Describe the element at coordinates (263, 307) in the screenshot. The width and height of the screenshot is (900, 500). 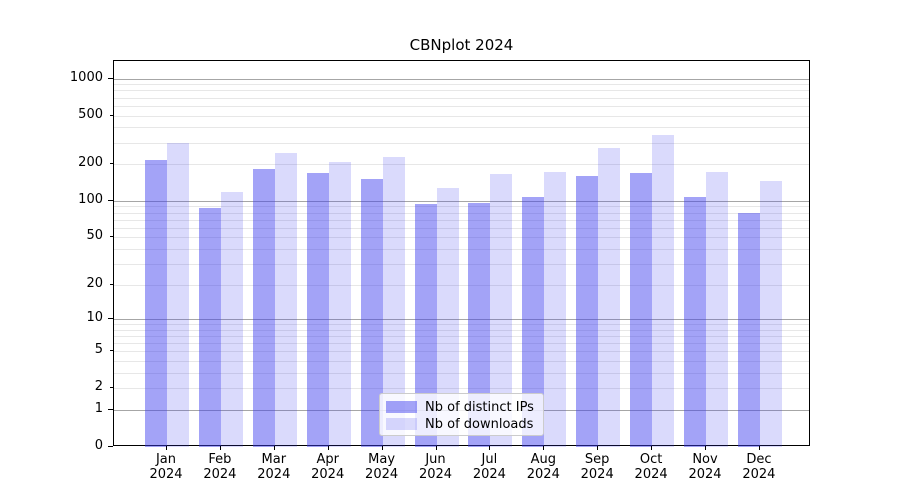
I see `bar-distinct-ips-mar` at that location.